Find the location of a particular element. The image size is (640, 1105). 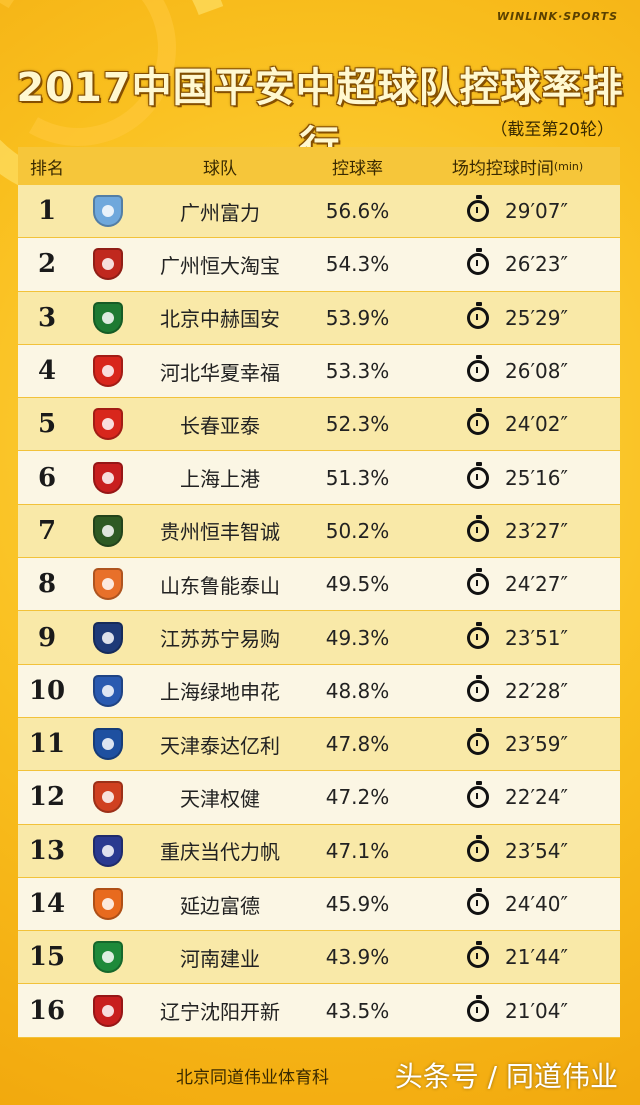

possession-time: 21′04″ is located at coordinates (536, 1010).